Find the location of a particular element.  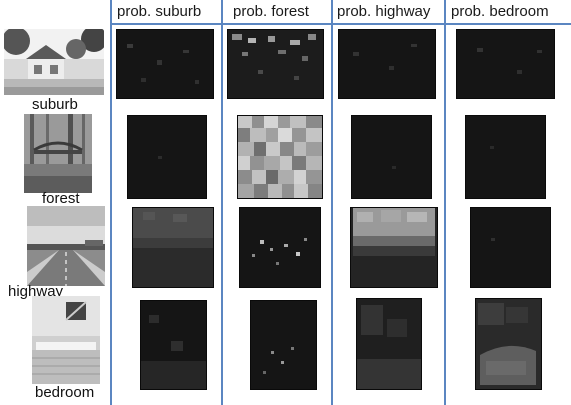

map-forest-forest is located at coordinates (280, 157).